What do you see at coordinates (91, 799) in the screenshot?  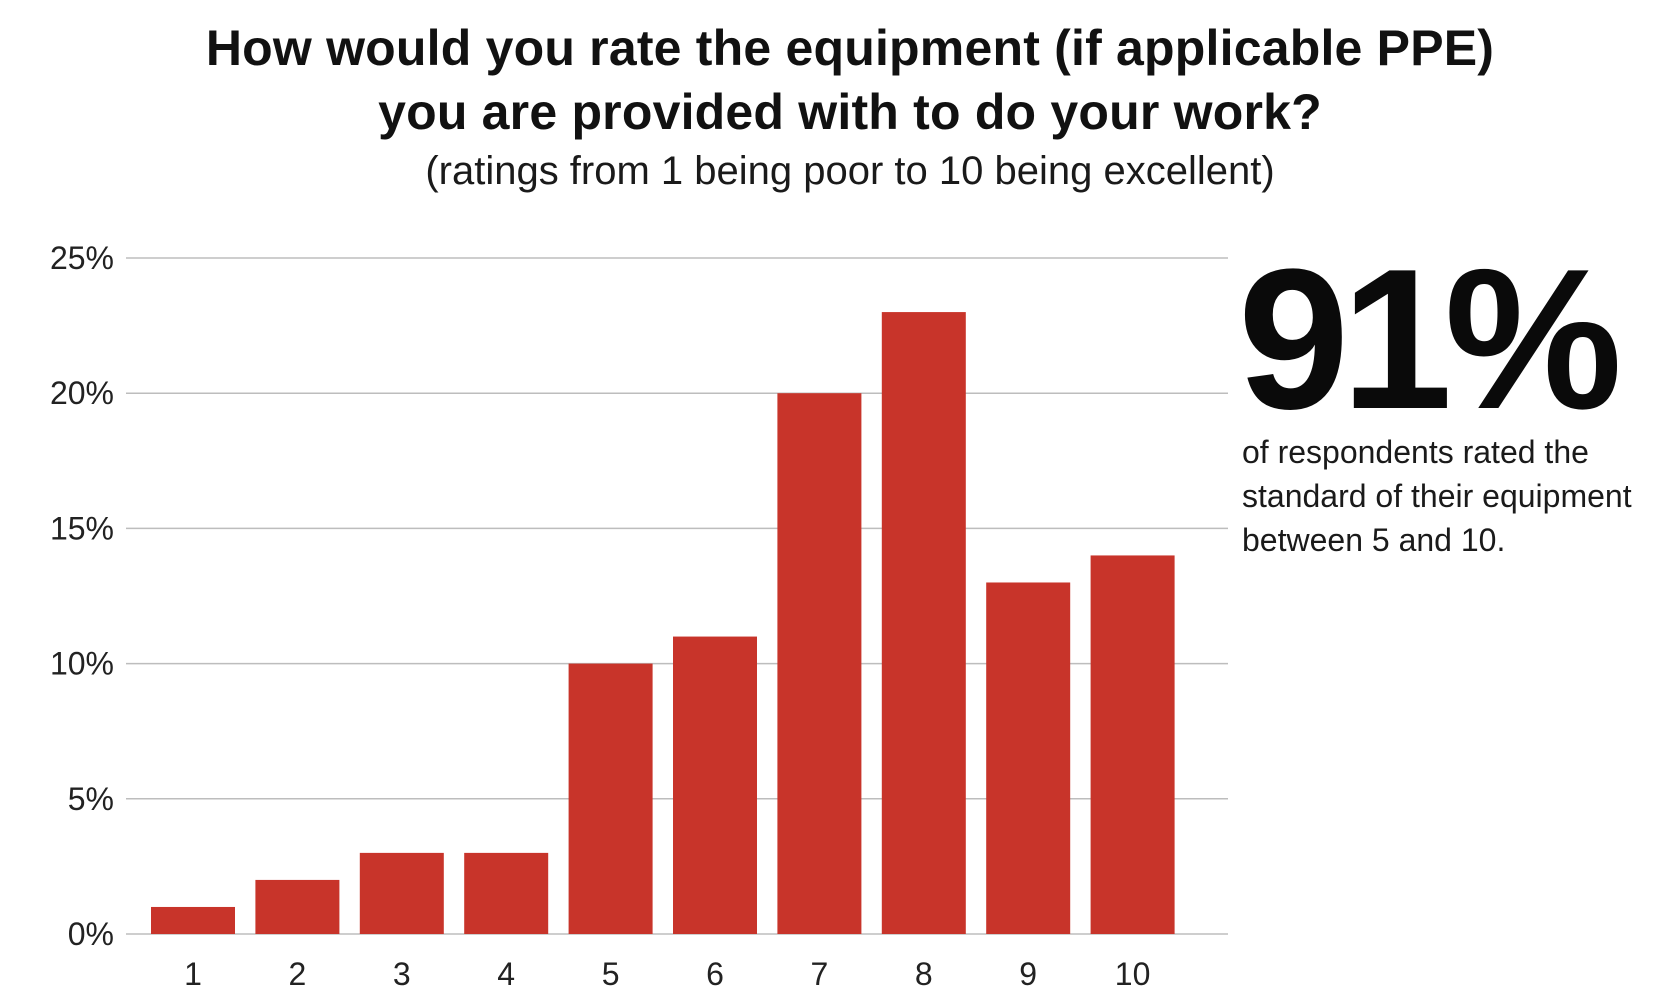 I see `y-tick-label: 5%` at bounding box center [91, 799].